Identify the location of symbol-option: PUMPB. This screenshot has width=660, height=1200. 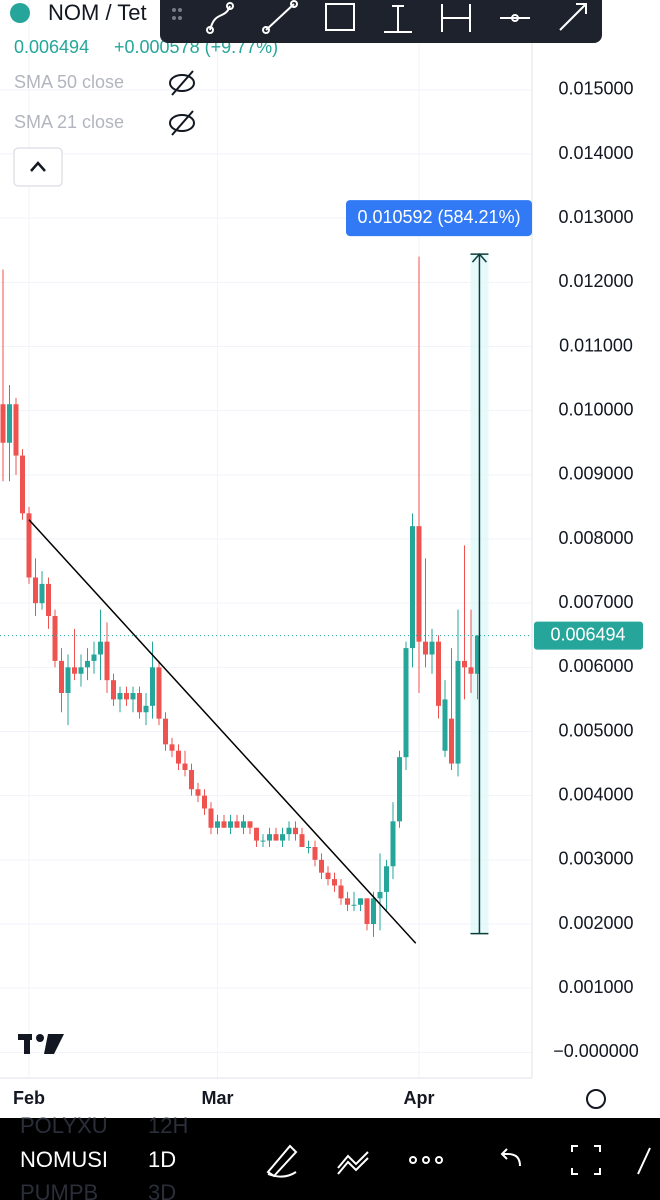
(59, 1190).